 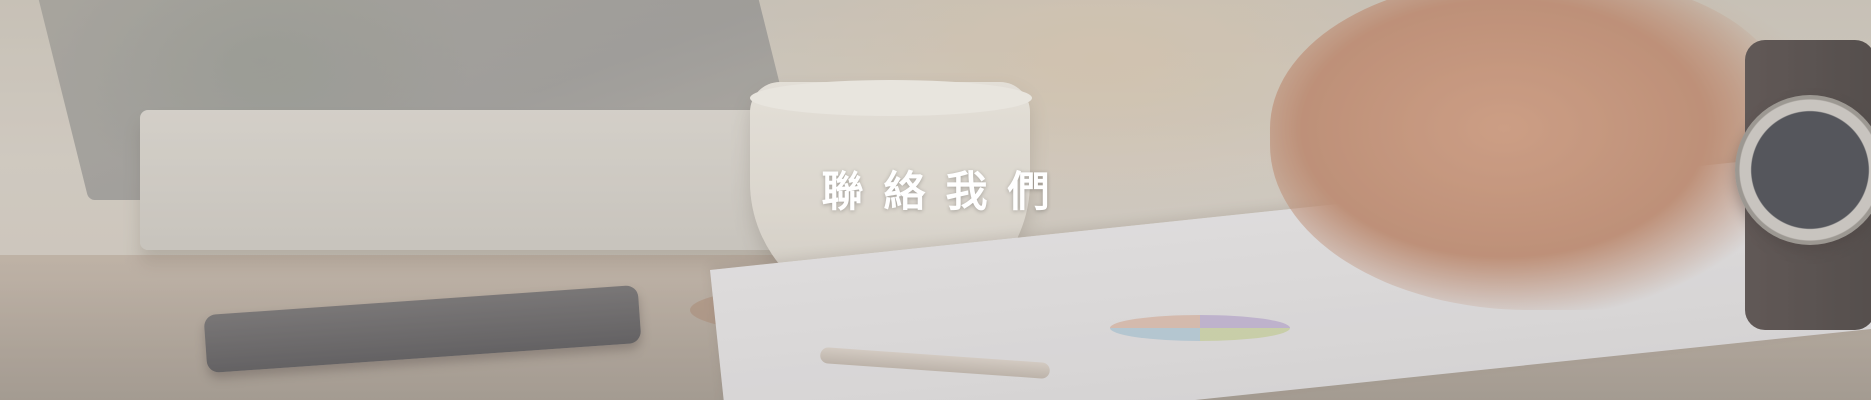 I want to click on page-title: 聯絡我們, so click(x=945, y=191).